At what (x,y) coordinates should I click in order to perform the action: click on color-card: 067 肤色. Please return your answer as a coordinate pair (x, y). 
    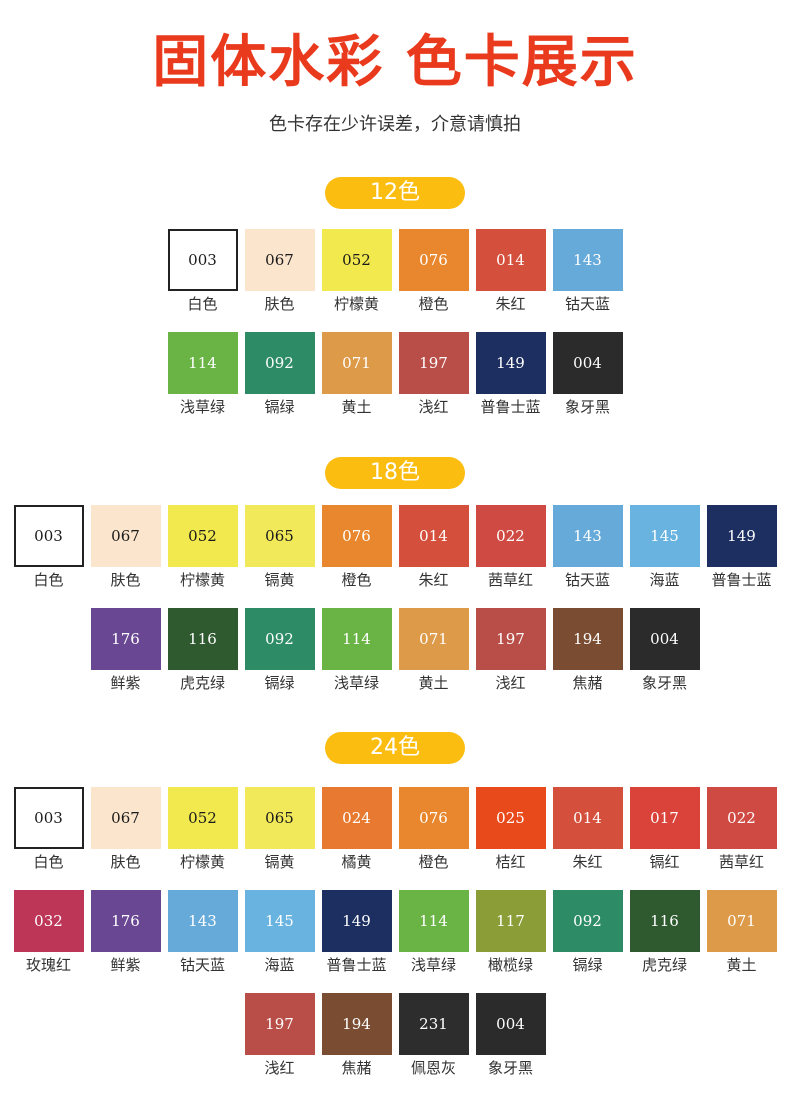
    Looking at the image, I should click on (125, 829).